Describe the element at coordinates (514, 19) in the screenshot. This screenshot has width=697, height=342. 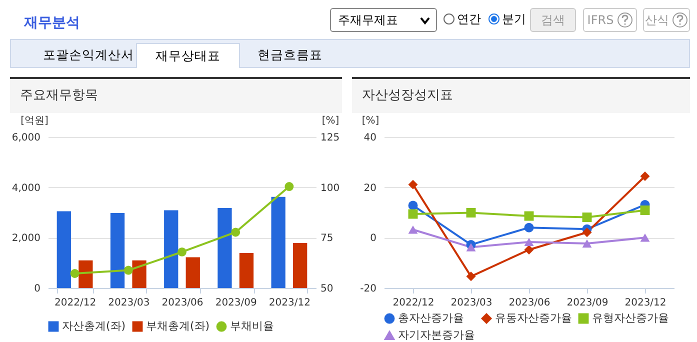
I see `text: 분기` at that location.